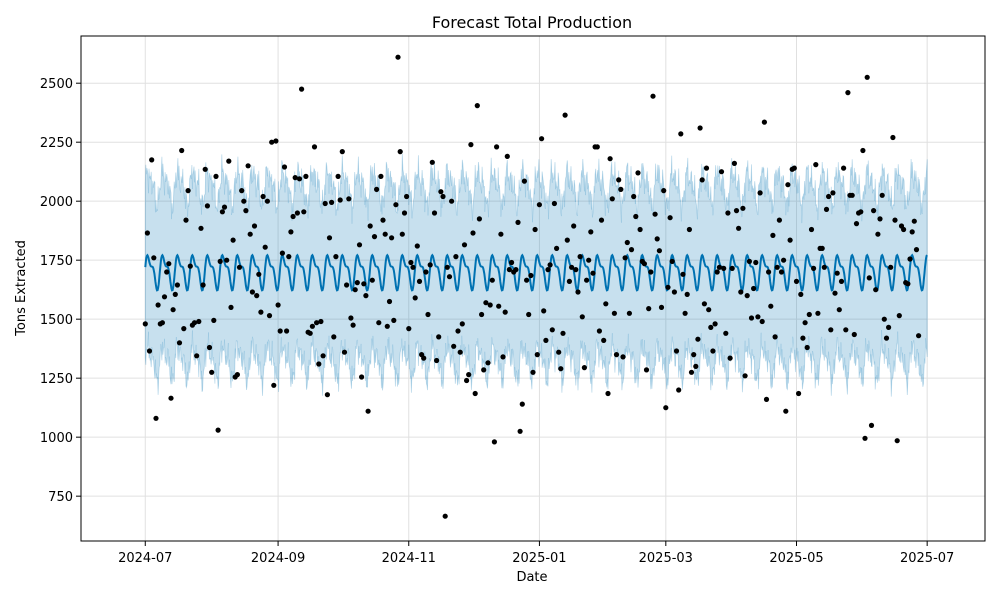 This screenshot has width=1000, height=600. What do you see at coordinates (21, 288) in the screenshot?
I see `y-axis-label: Tons Extracted` at bounding box center [21, 288].